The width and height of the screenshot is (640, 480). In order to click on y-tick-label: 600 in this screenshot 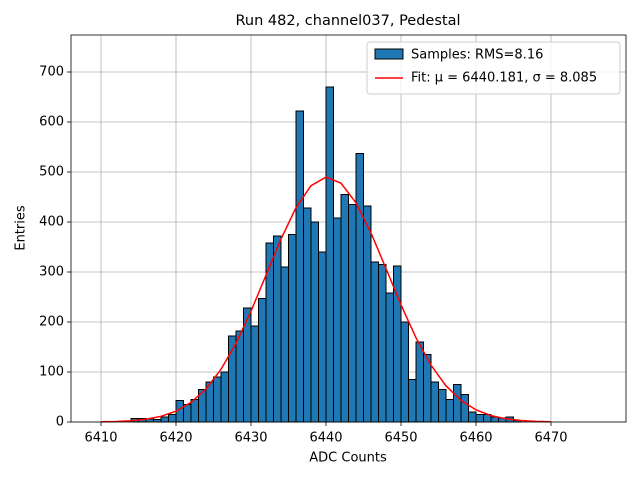, I will do `click(51, 122)`.